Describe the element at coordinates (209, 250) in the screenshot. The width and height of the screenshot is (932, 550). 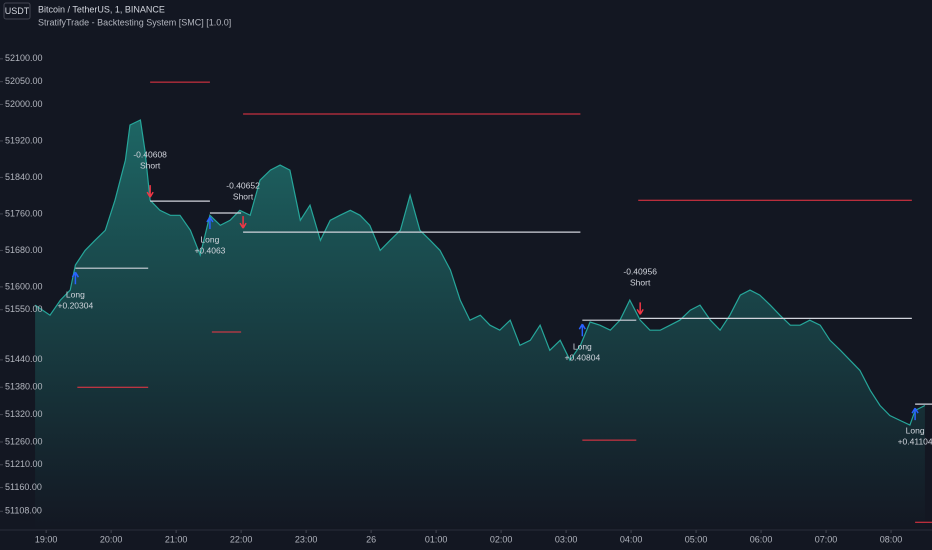
I see `trade-pnl: +0.4063` at that location.